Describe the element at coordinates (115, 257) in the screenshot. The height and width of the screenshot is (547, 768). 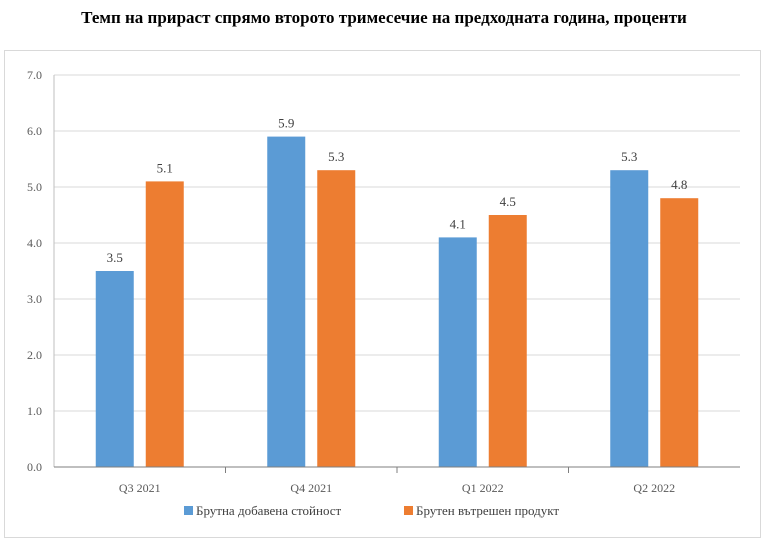
I see `data-label: 3.5` at that location.